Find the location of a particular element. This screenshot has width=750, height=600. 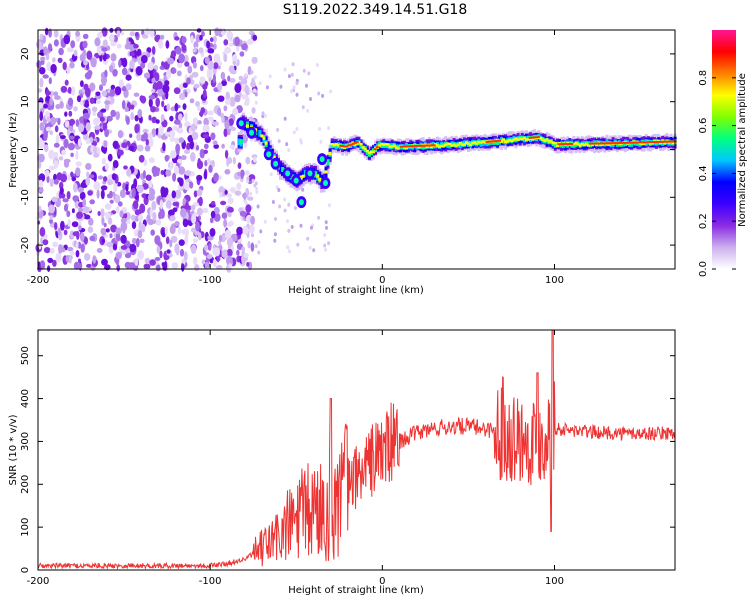

colorbar-tick-label: 0.4 is located at coordinates (703, 173).